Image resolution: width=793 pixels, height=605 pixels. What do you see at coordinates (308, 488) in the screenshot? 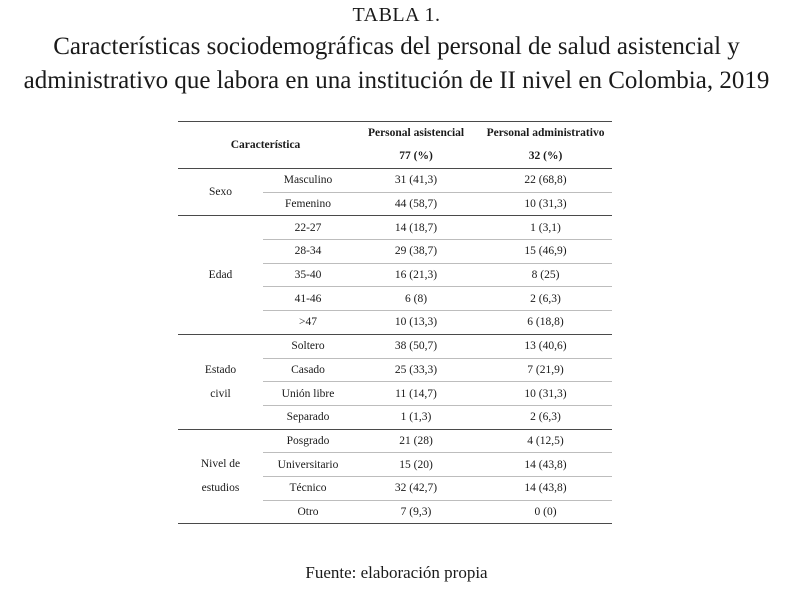
I see `subcategory-cell: Técnico` at bounding box center [308, 488].